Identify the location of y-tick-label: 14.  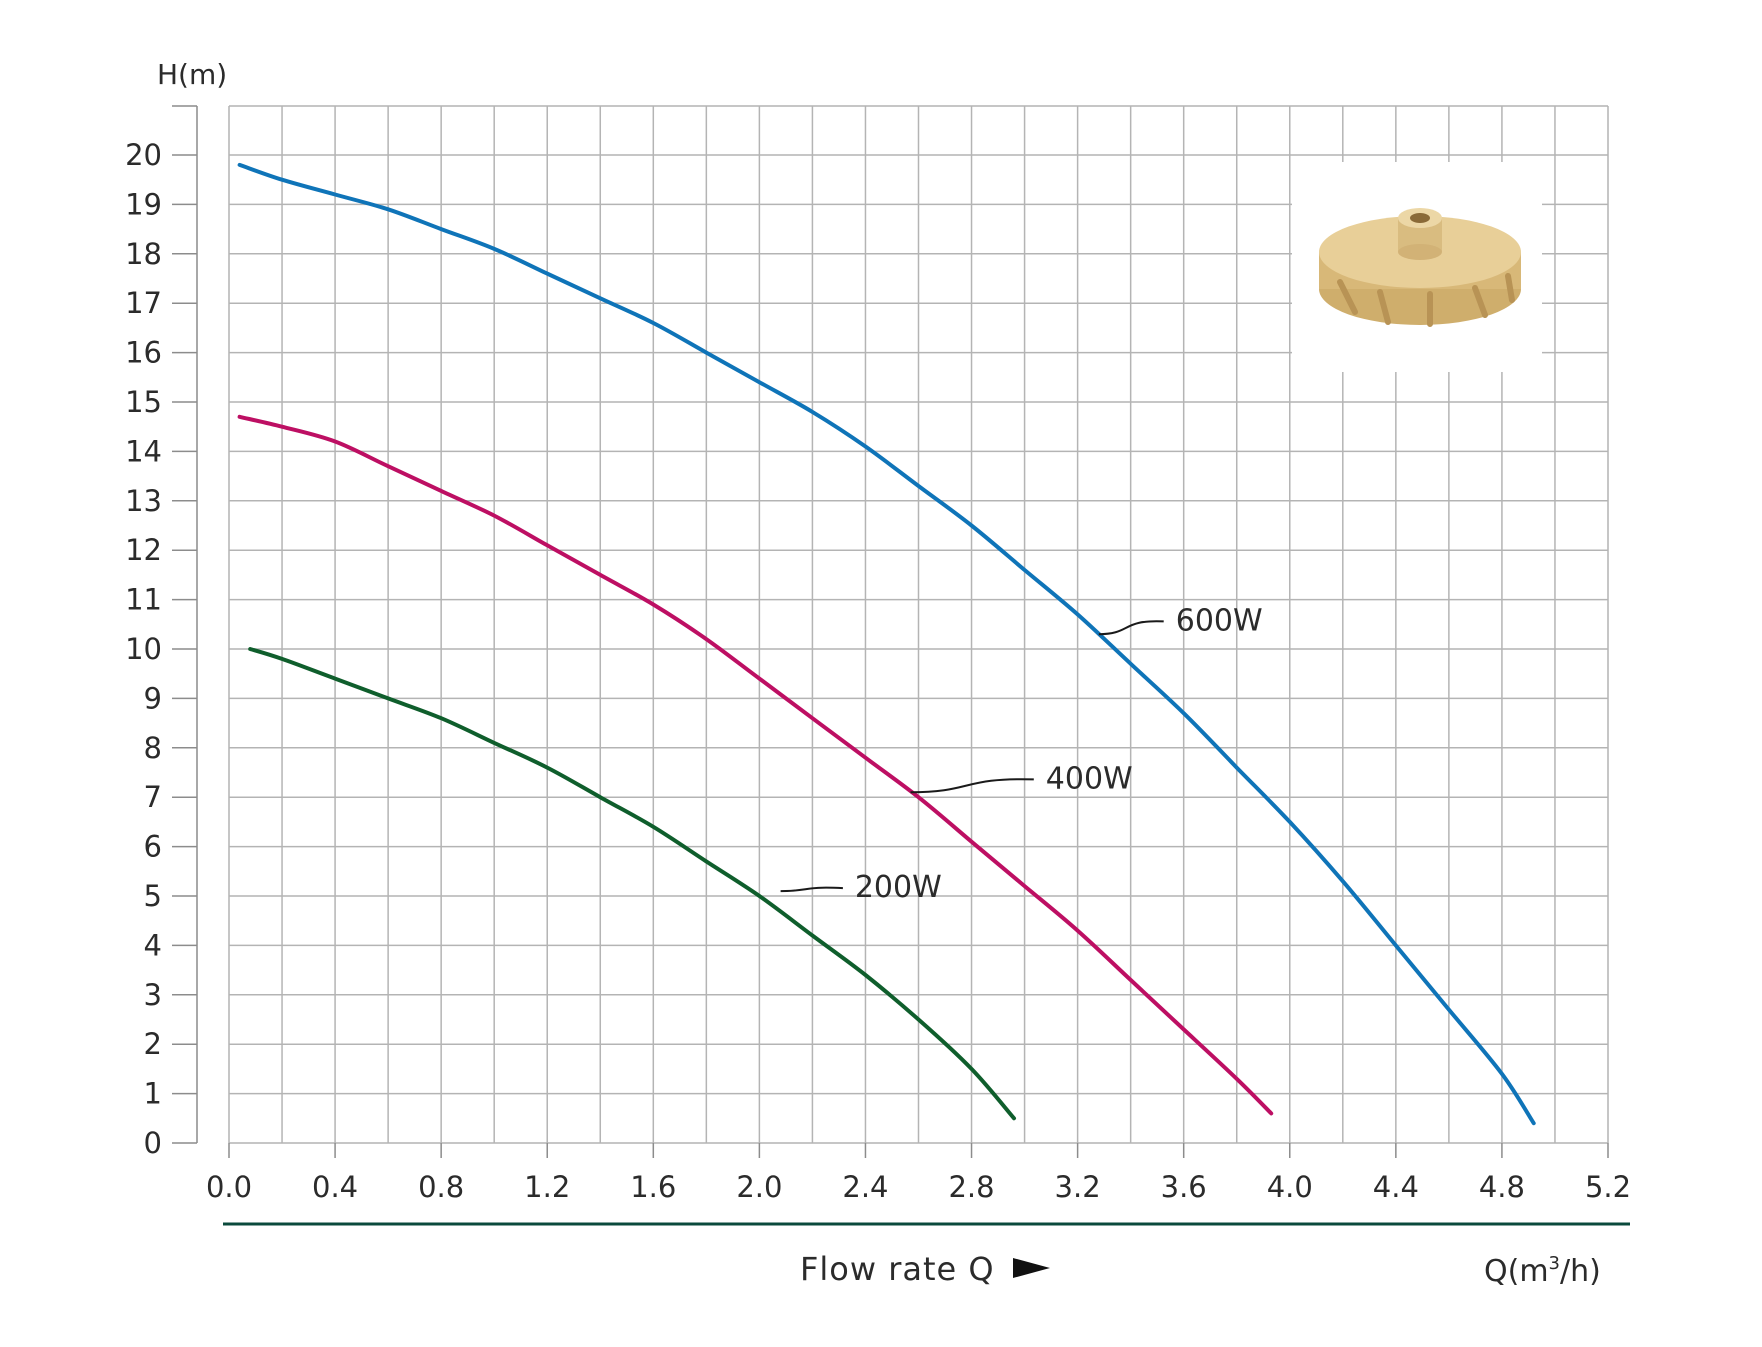
(143, 451).